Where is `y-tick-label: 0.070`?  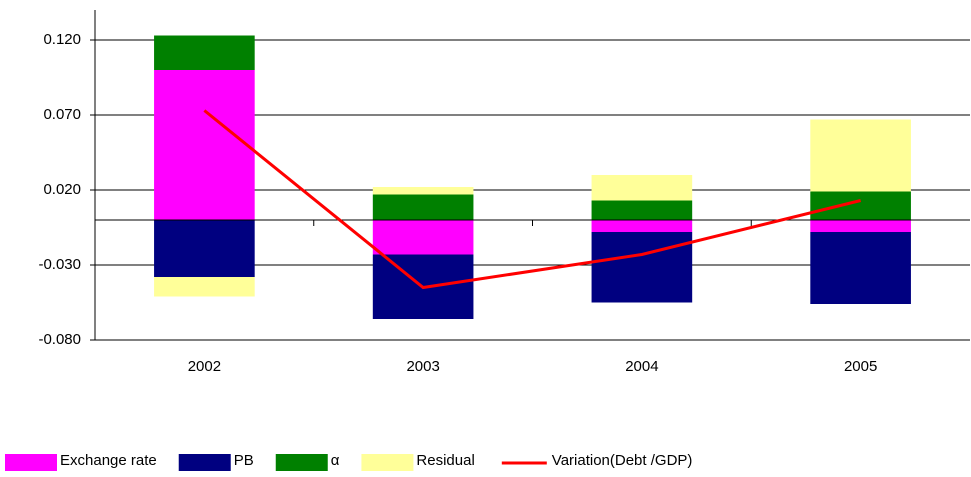 y-tick-label: 0.070 is located at coordinates (62, 114).